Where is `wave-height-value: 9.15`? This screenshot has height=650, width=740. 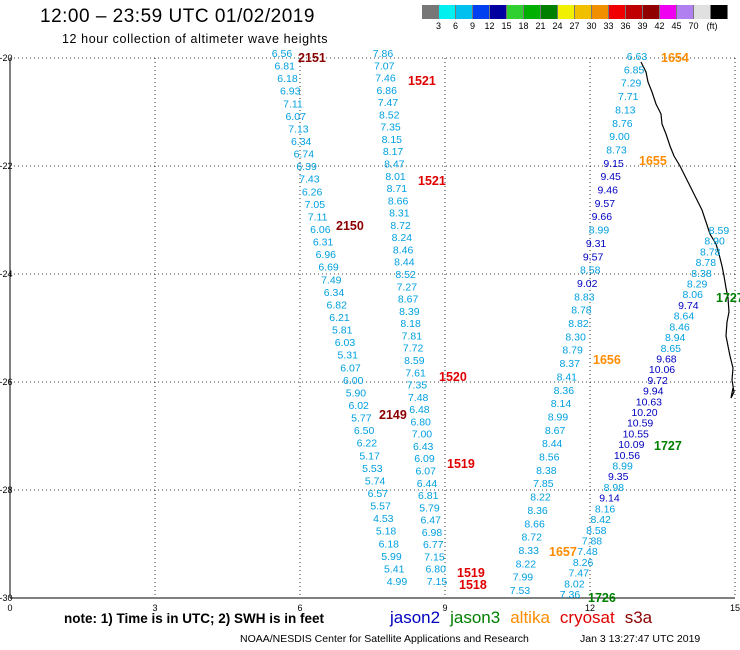
wave-height-value: 9.15 is located at coordinates (613, 164).